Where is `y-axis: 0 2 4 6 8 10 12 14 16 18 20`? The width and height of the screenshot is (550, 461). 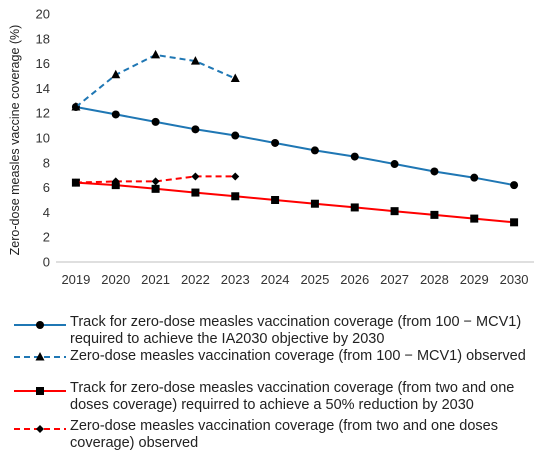 y-axis: 0 2 4 6 8 10 12 14 16 18 20 is located at coordinates (43, 138).